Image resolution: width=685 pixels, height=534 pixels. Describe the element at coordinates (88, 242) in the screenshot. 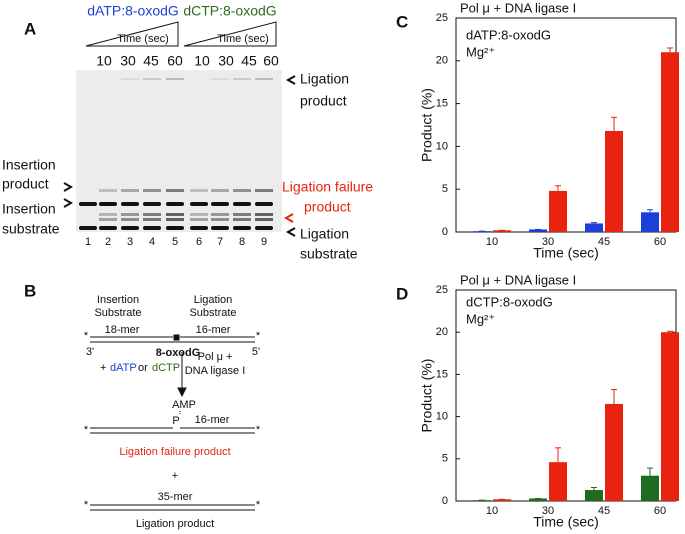

I see `lane-number: 1` at that location.